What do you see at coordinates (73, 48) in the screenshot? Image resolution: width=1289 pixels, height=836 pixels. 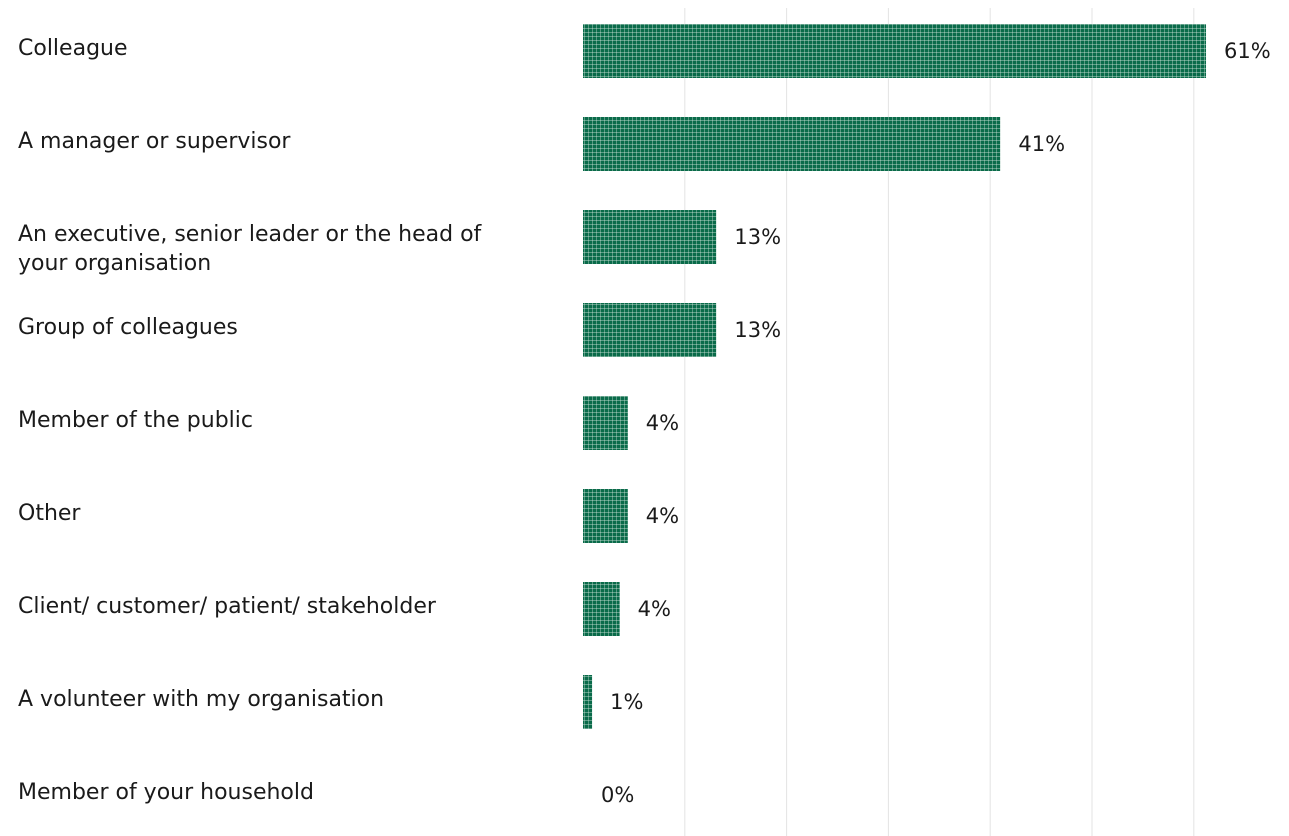 I see `category-label: Colleague` at bounding box center [73, 48].